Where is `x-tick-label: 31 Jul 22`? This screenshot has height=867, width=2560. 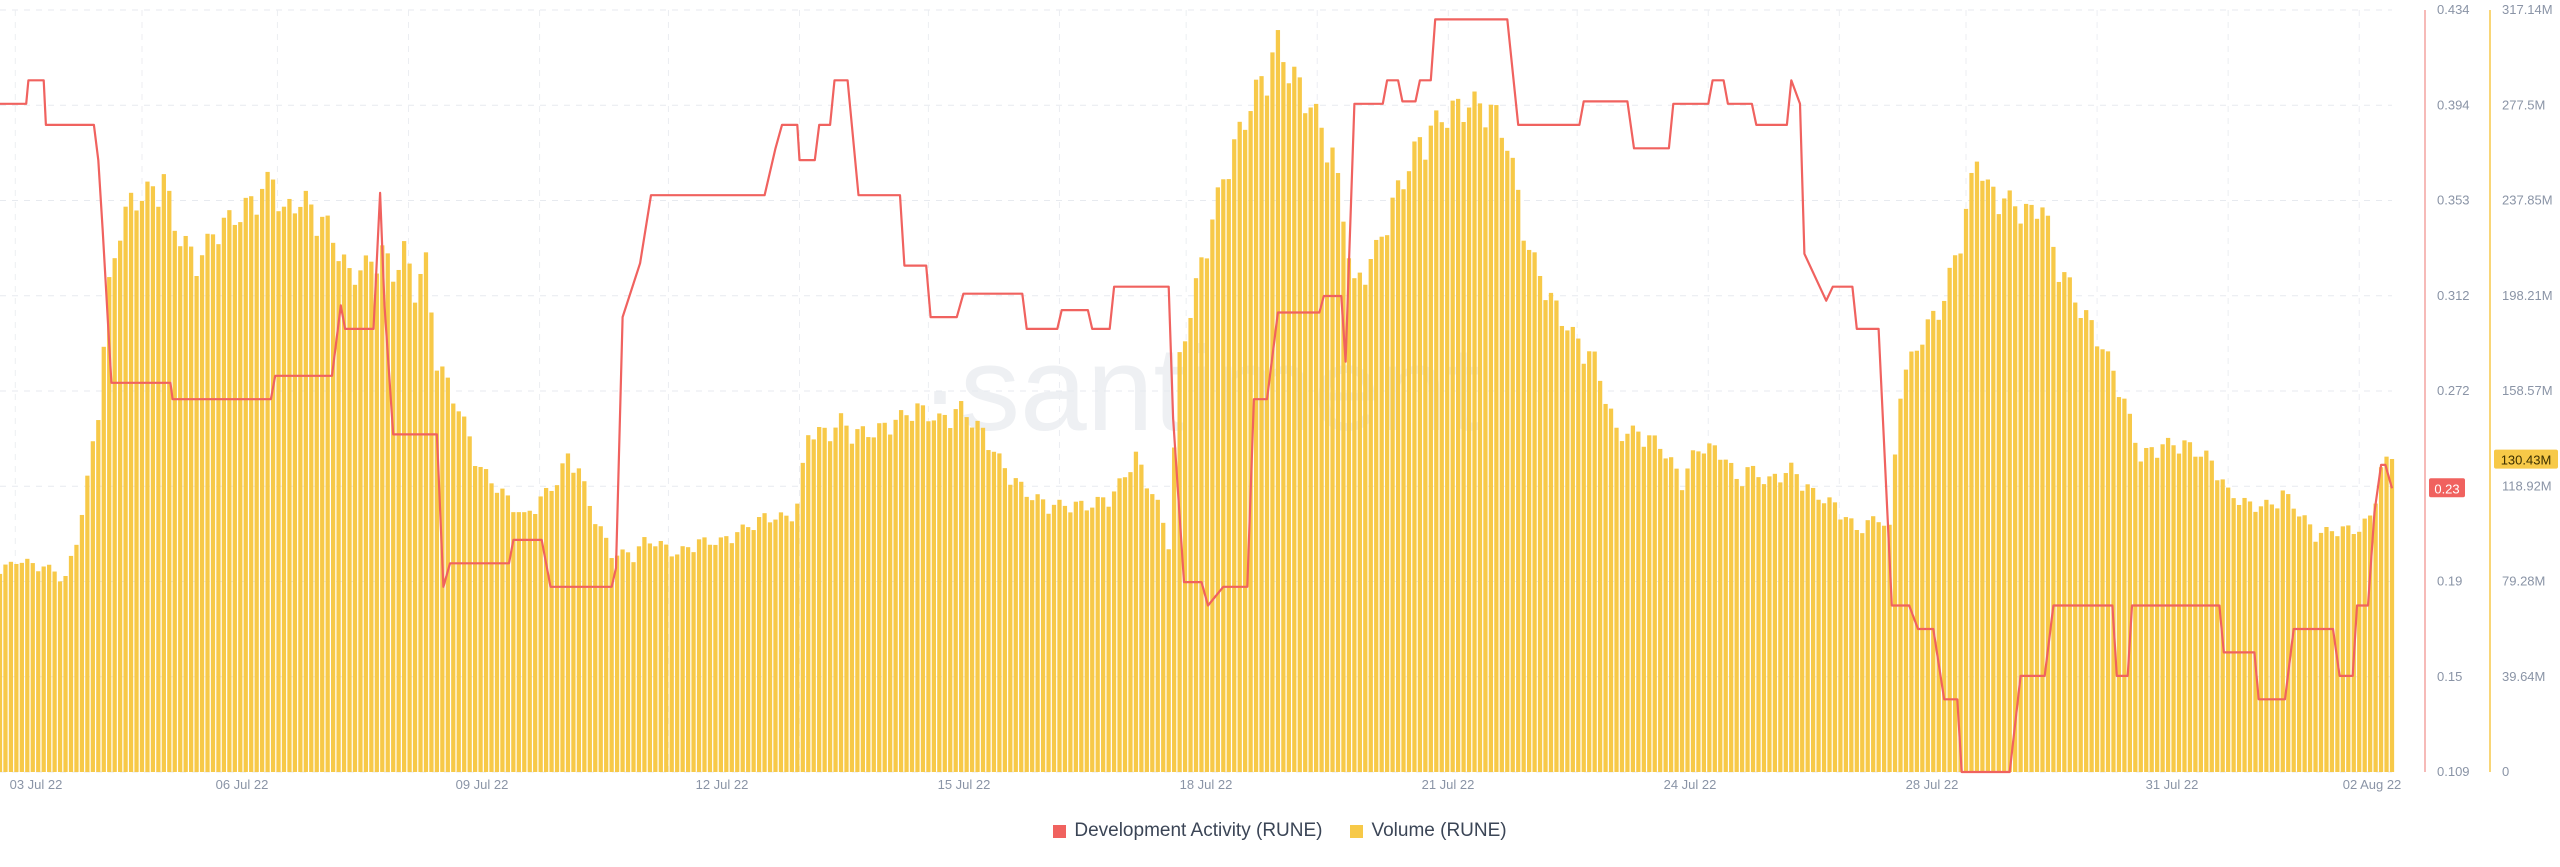 x-tick-label: 31 Jul 22 is located at coordinates (2172, 784).